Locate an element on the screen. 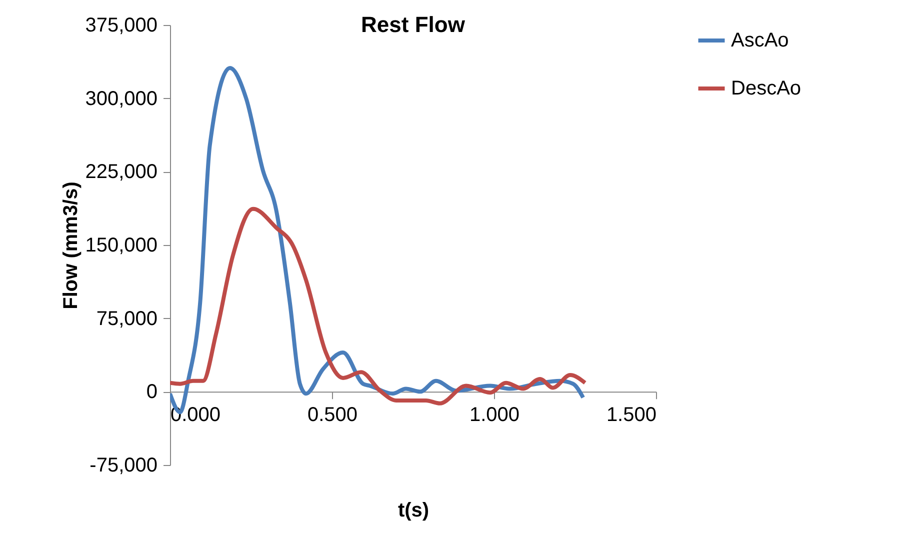 The width and height of the screenshot is (909, 534). legend-label: DescAo is located at coordinates (766, 89).